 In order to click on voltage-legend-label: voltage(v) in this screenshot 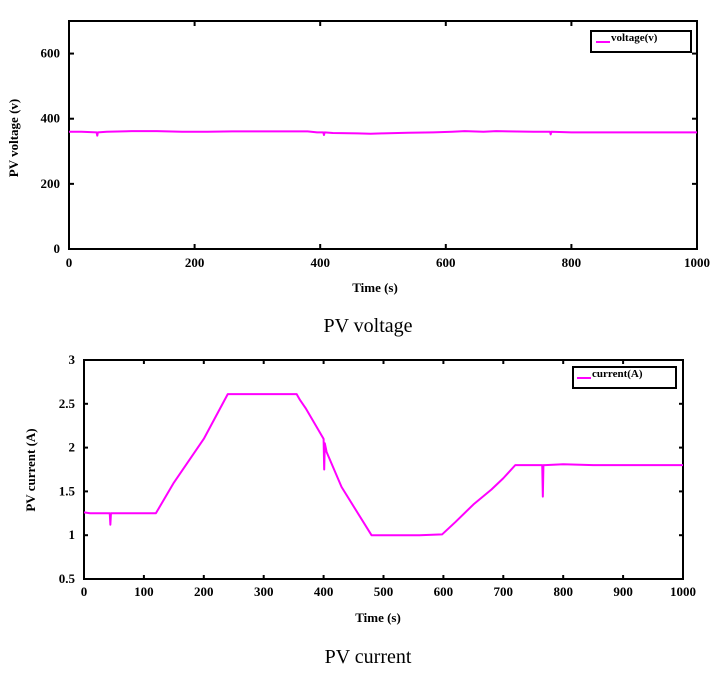, I will do `click(634, 38)`.